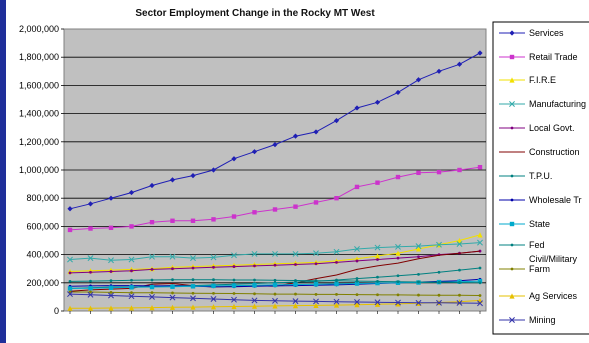 The width and height of the screenshot is (589, 343). I want to click on y-tick-label: 600,000, so click(42, 226).